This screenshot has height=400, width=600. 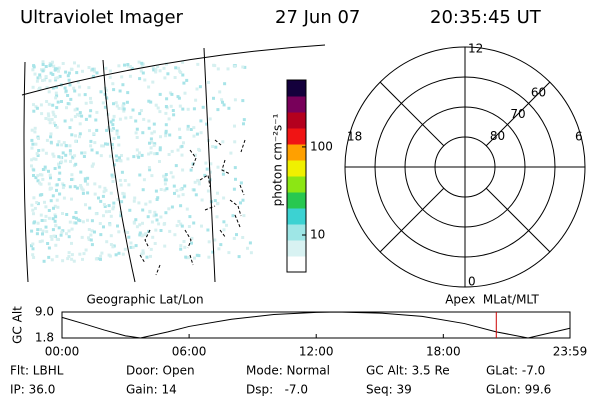 What do you see at coordinates (288, 371) in the screenshot?
I see `info-field: Mode: Normal` at bounding box center [288, 371].